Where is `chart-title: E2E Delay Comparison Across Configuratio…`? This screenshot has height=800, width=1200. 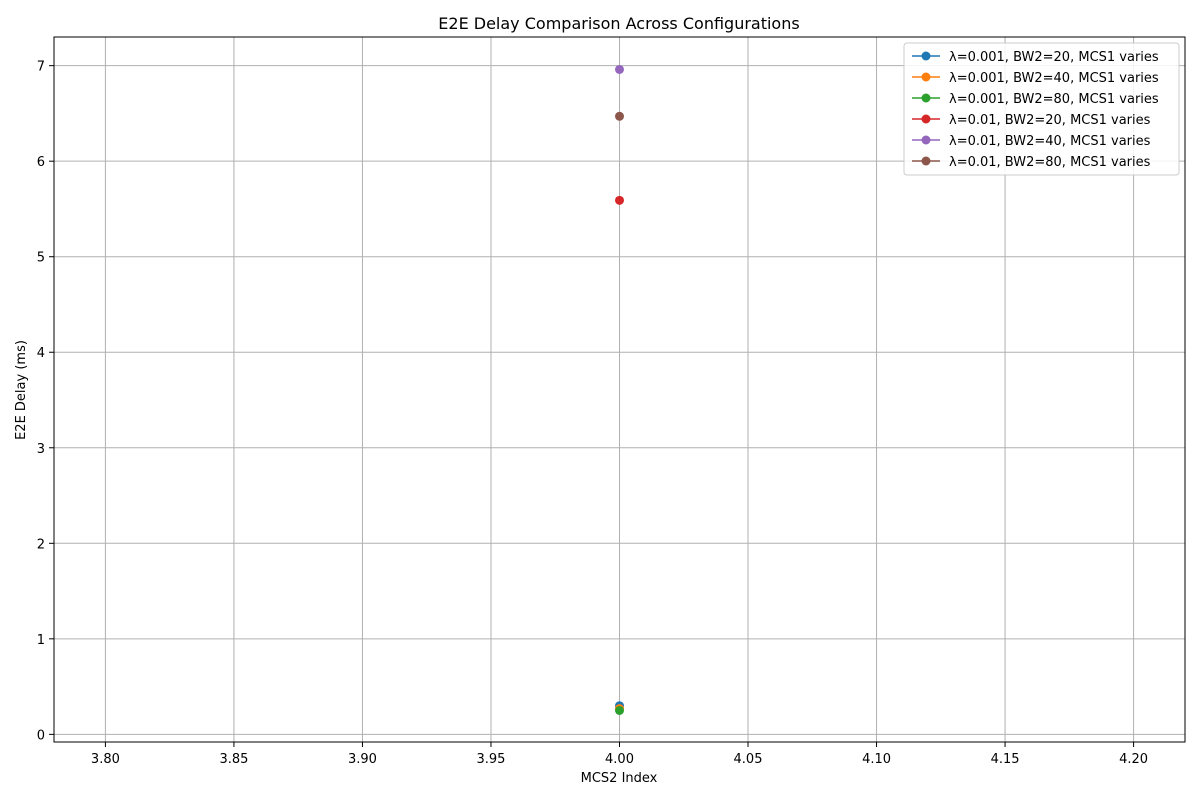 chart-title: E2E Delay Comparison Across Configuratio… is located at coordinates (618, 23).